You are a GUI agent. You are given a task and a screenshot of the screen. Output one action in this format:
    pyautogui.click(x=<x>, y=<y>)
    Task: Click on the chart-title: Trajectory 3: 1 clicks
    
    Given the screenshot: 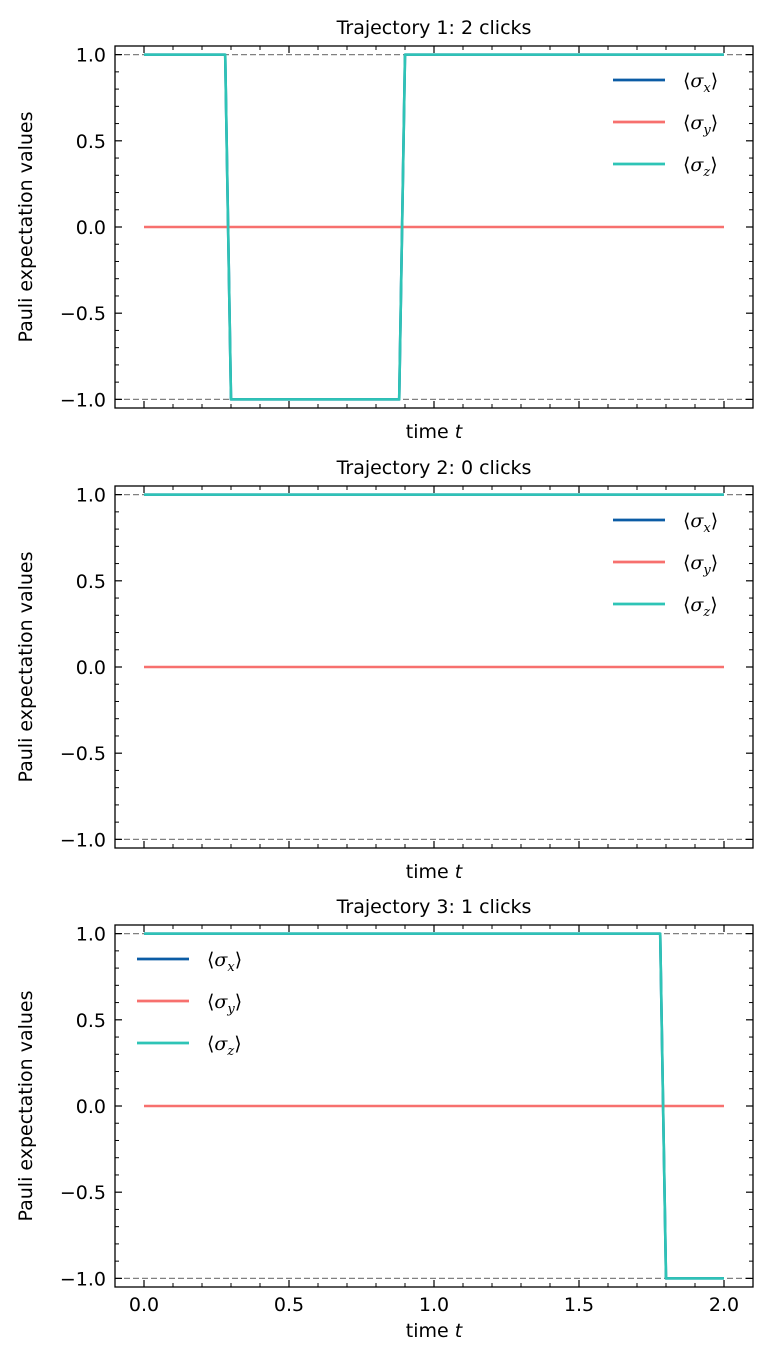 What is the action you would take?
    pyautogui.click(x=434, y=907)
    